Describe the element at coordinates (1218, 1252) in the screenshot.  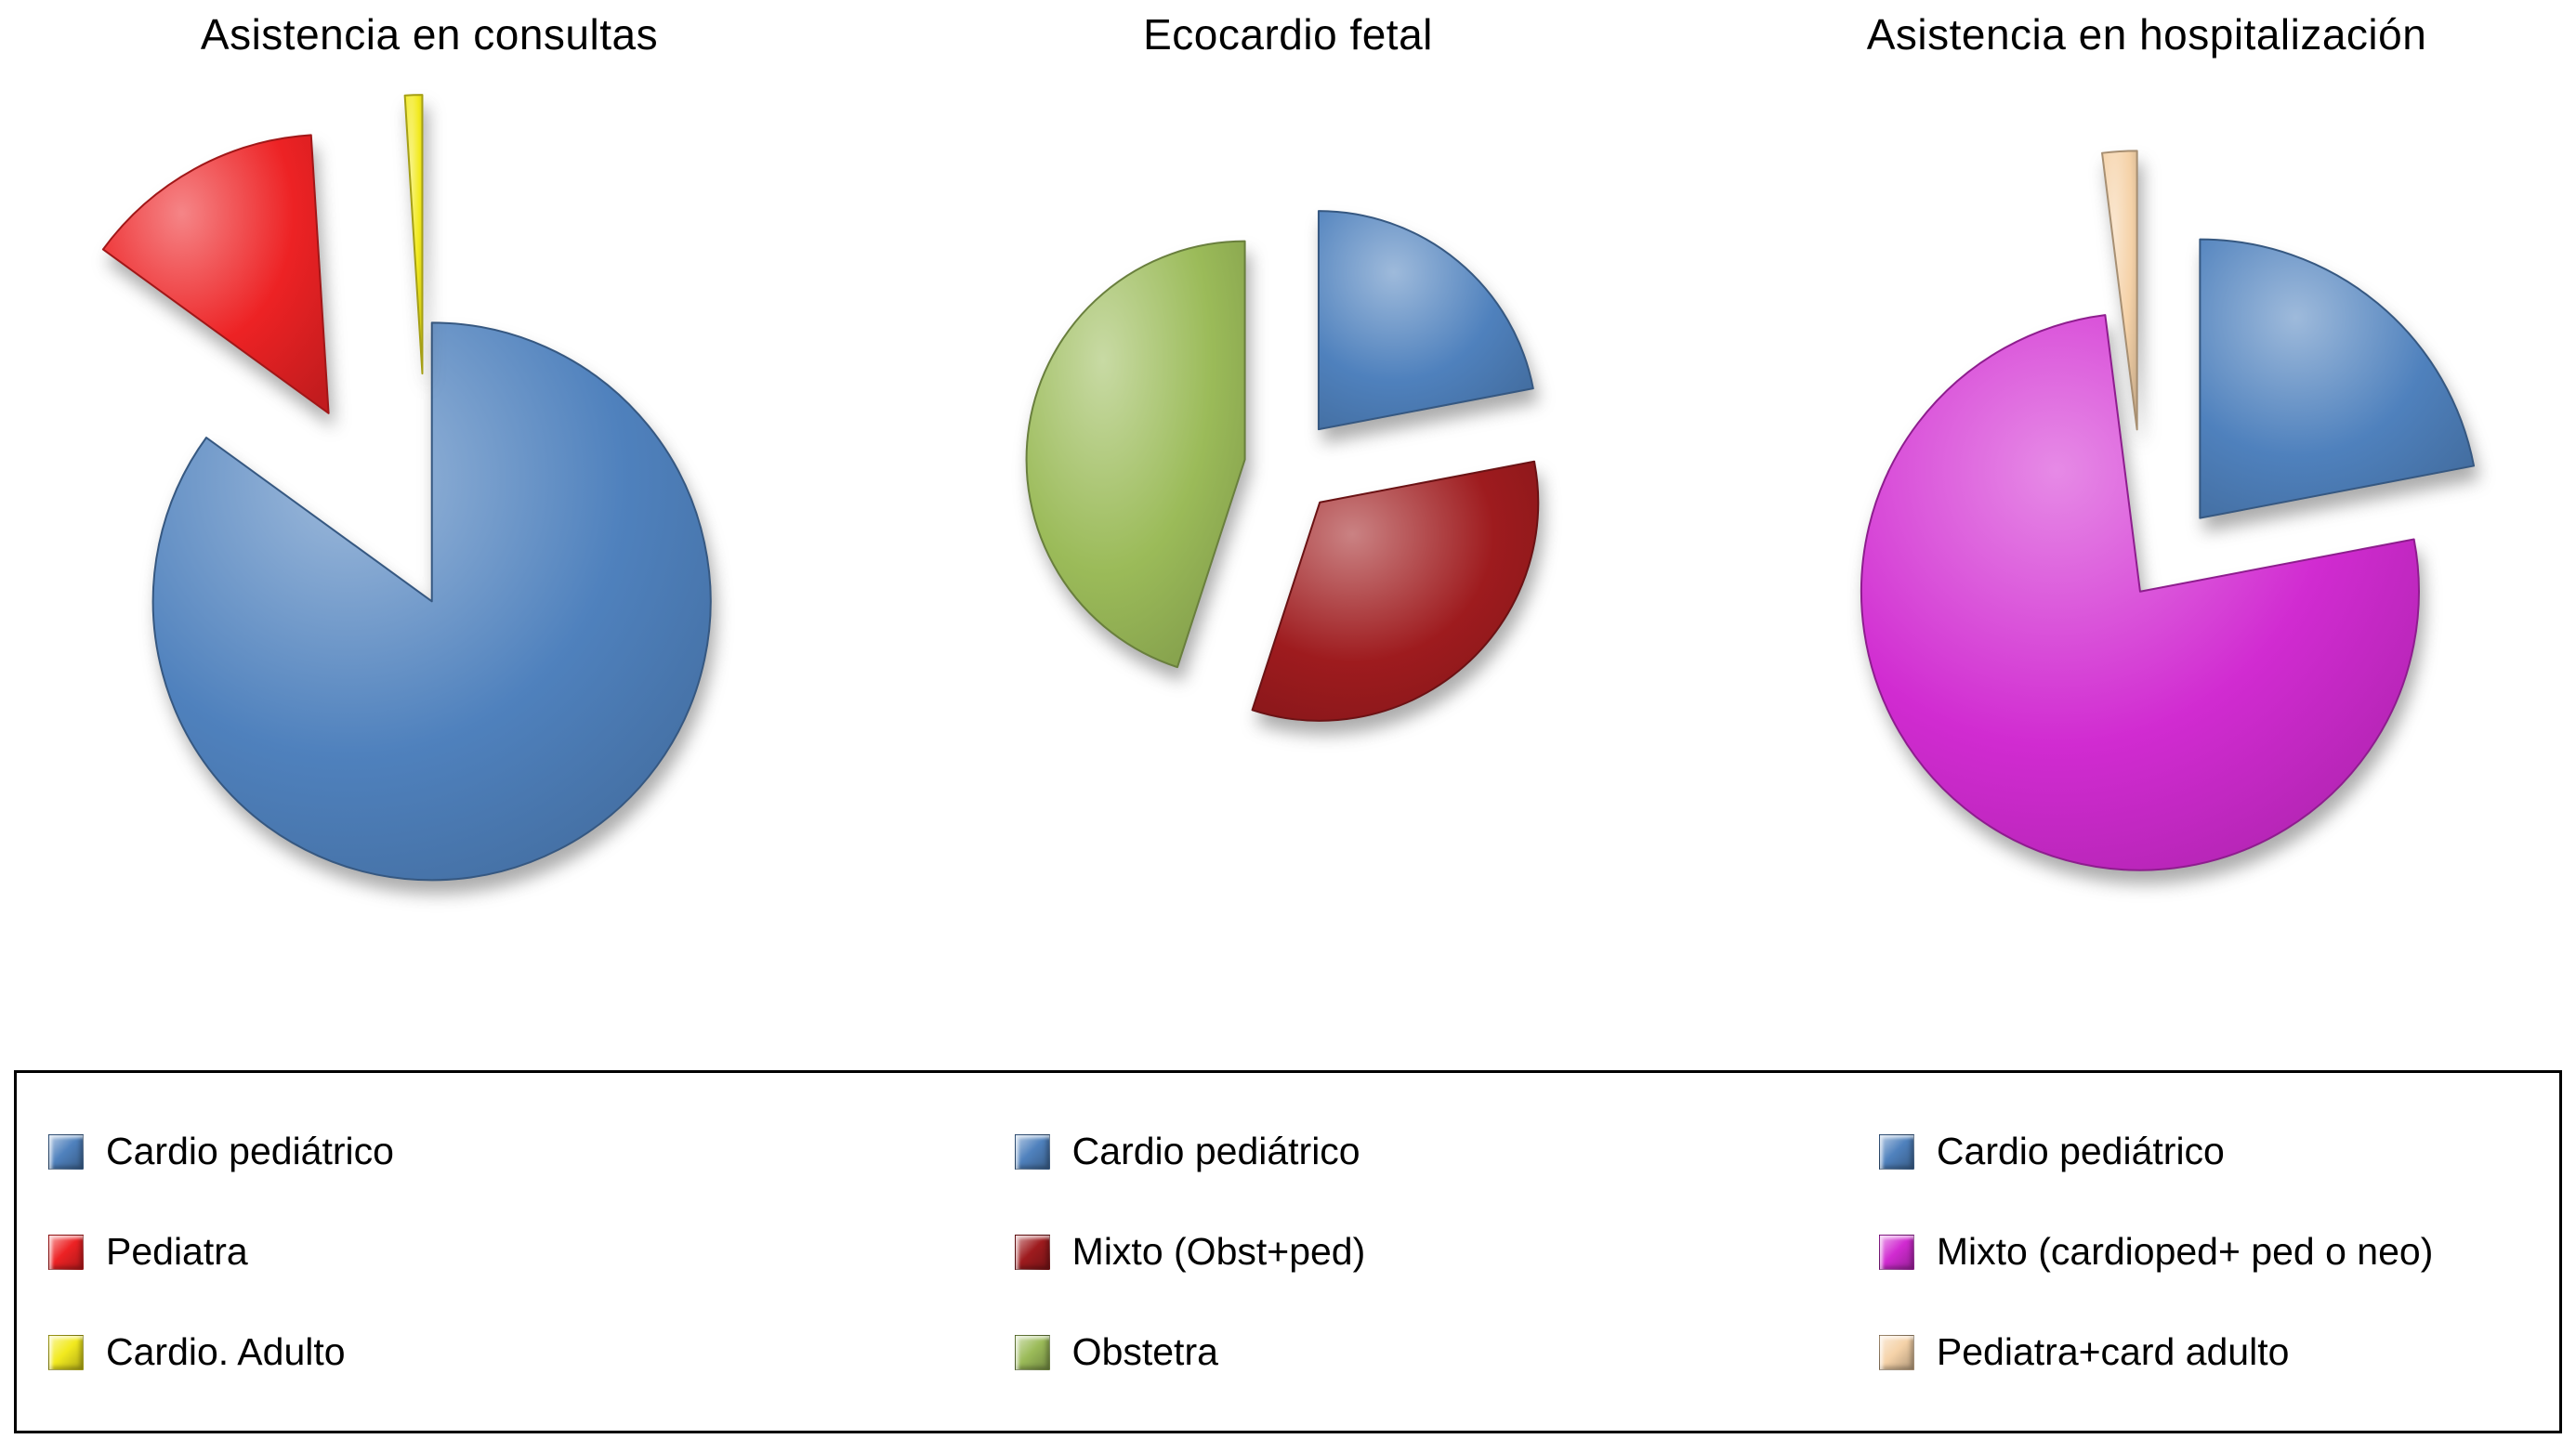
I see `legend-label: Mixto (Obst+ped)` at that location.